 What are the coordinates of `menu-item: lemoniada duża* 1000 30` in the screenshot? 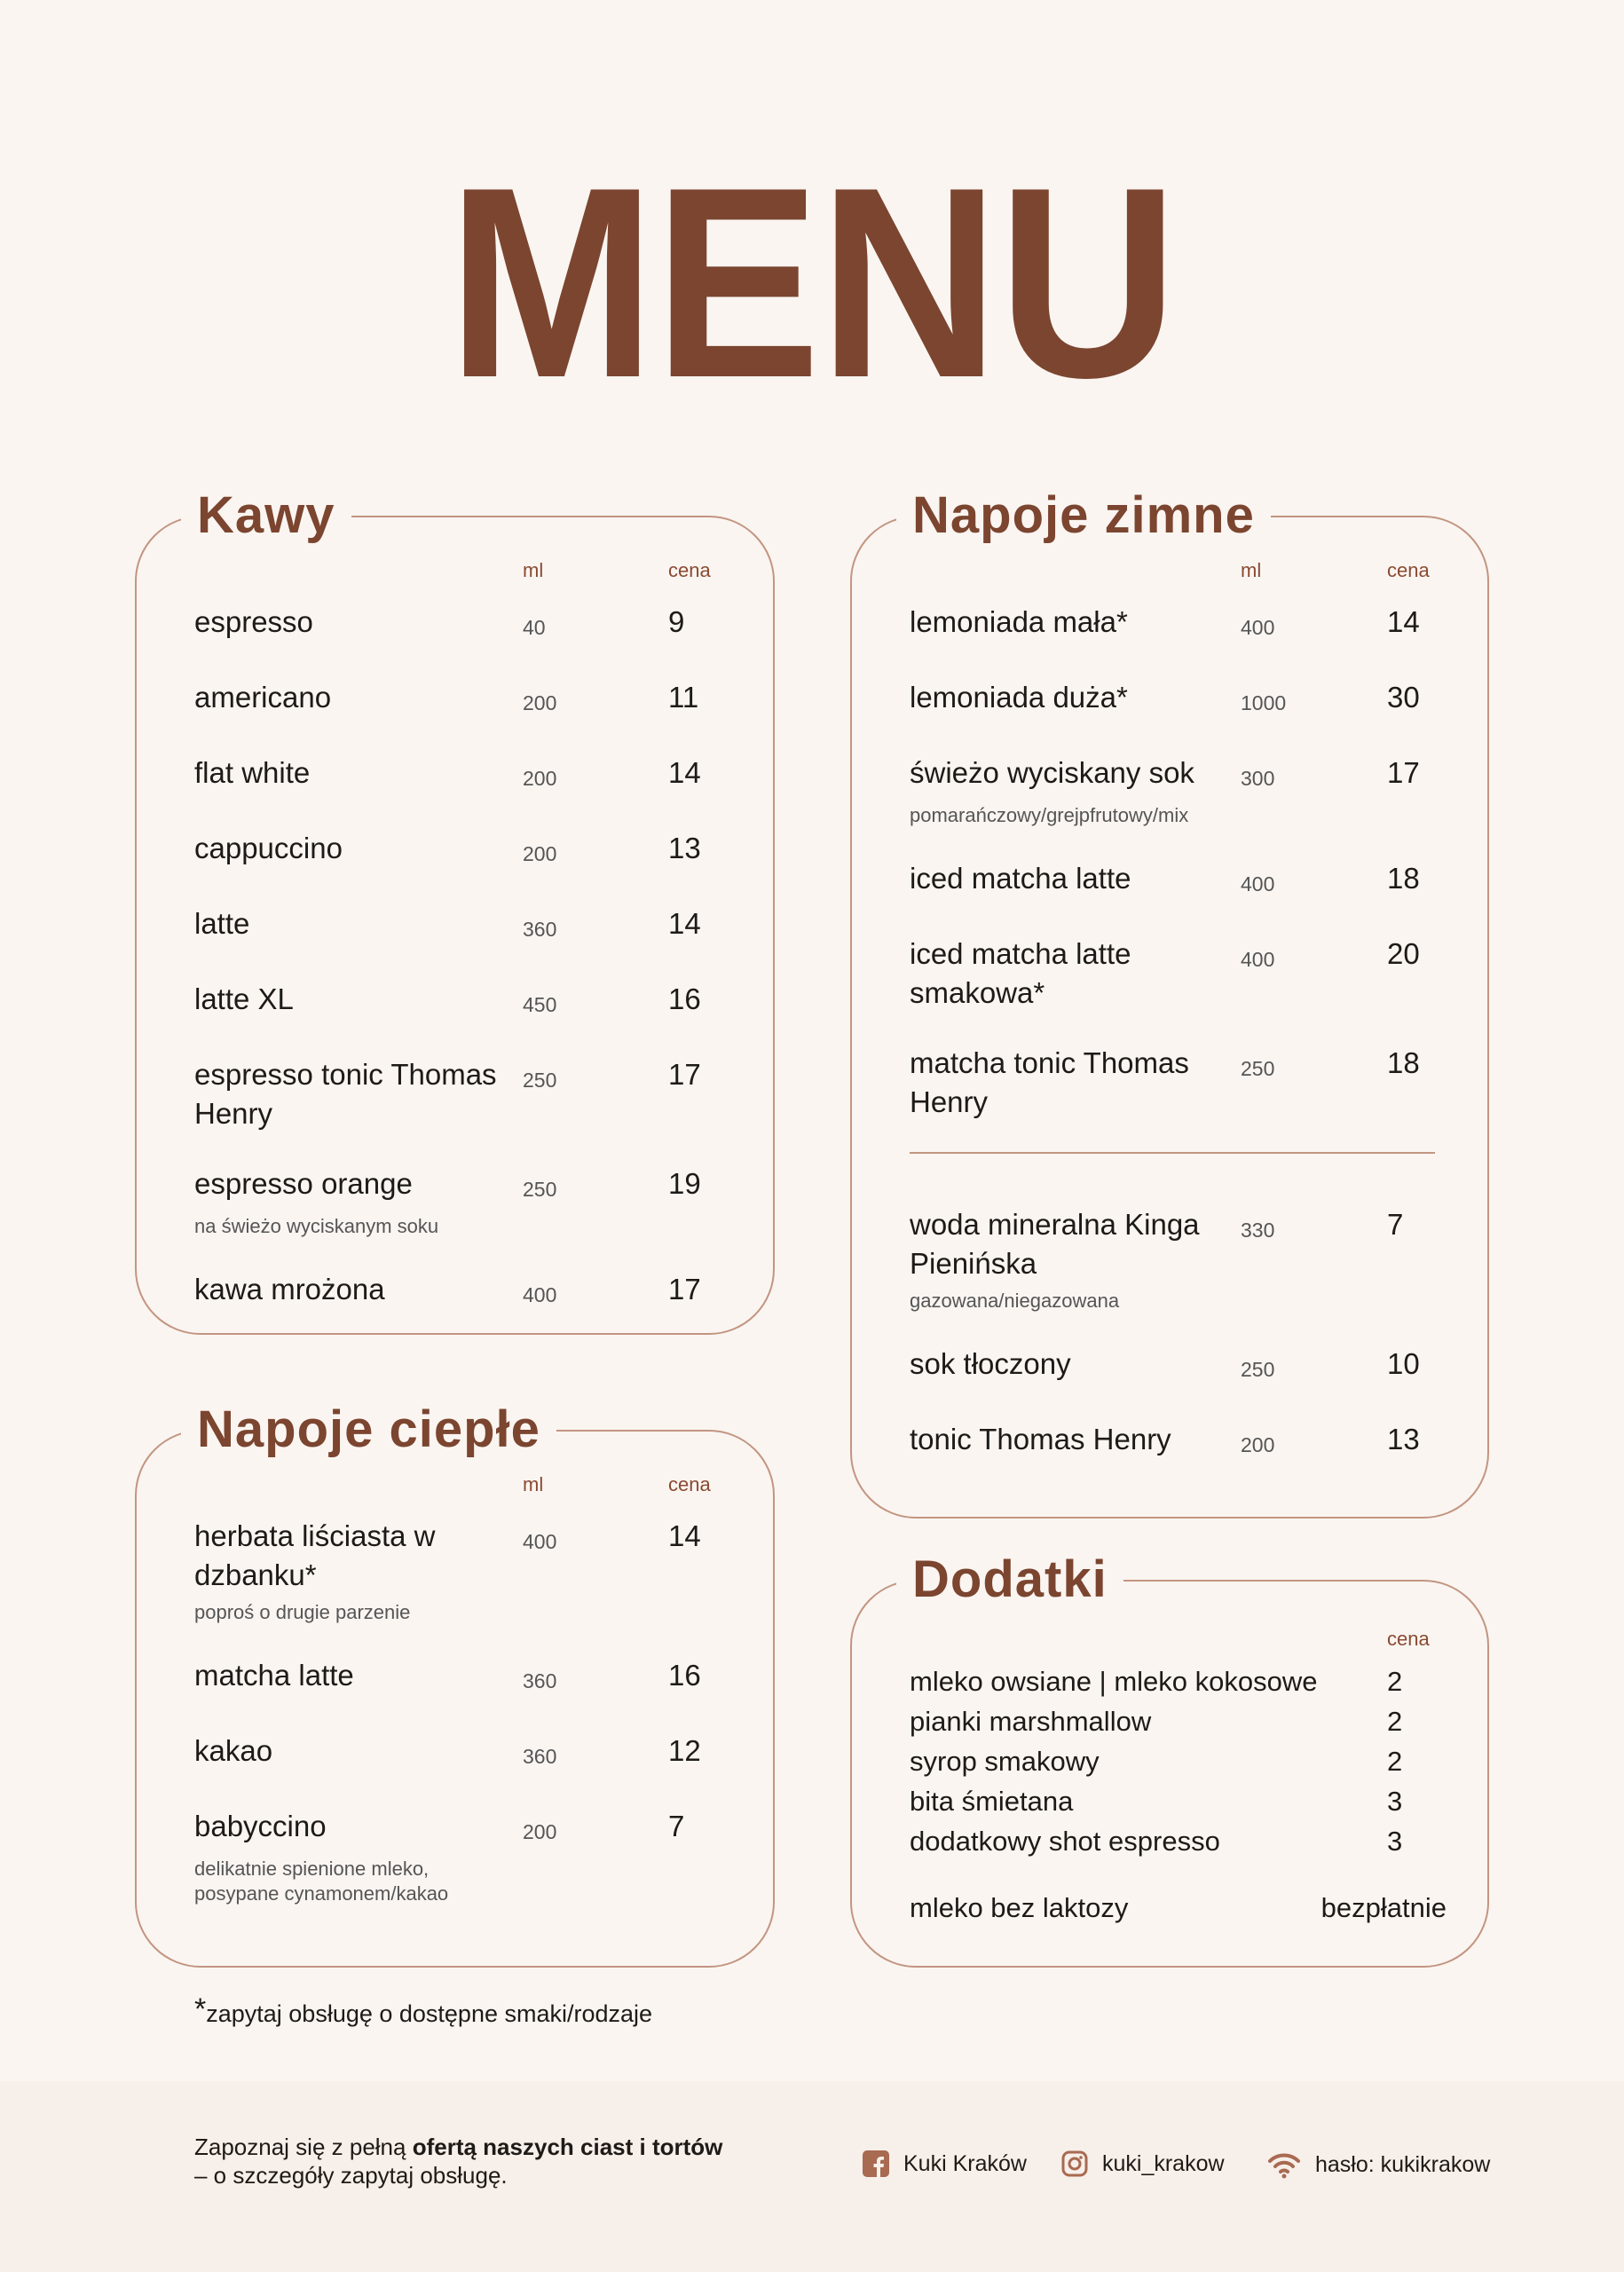 It's located at (1199, 700).